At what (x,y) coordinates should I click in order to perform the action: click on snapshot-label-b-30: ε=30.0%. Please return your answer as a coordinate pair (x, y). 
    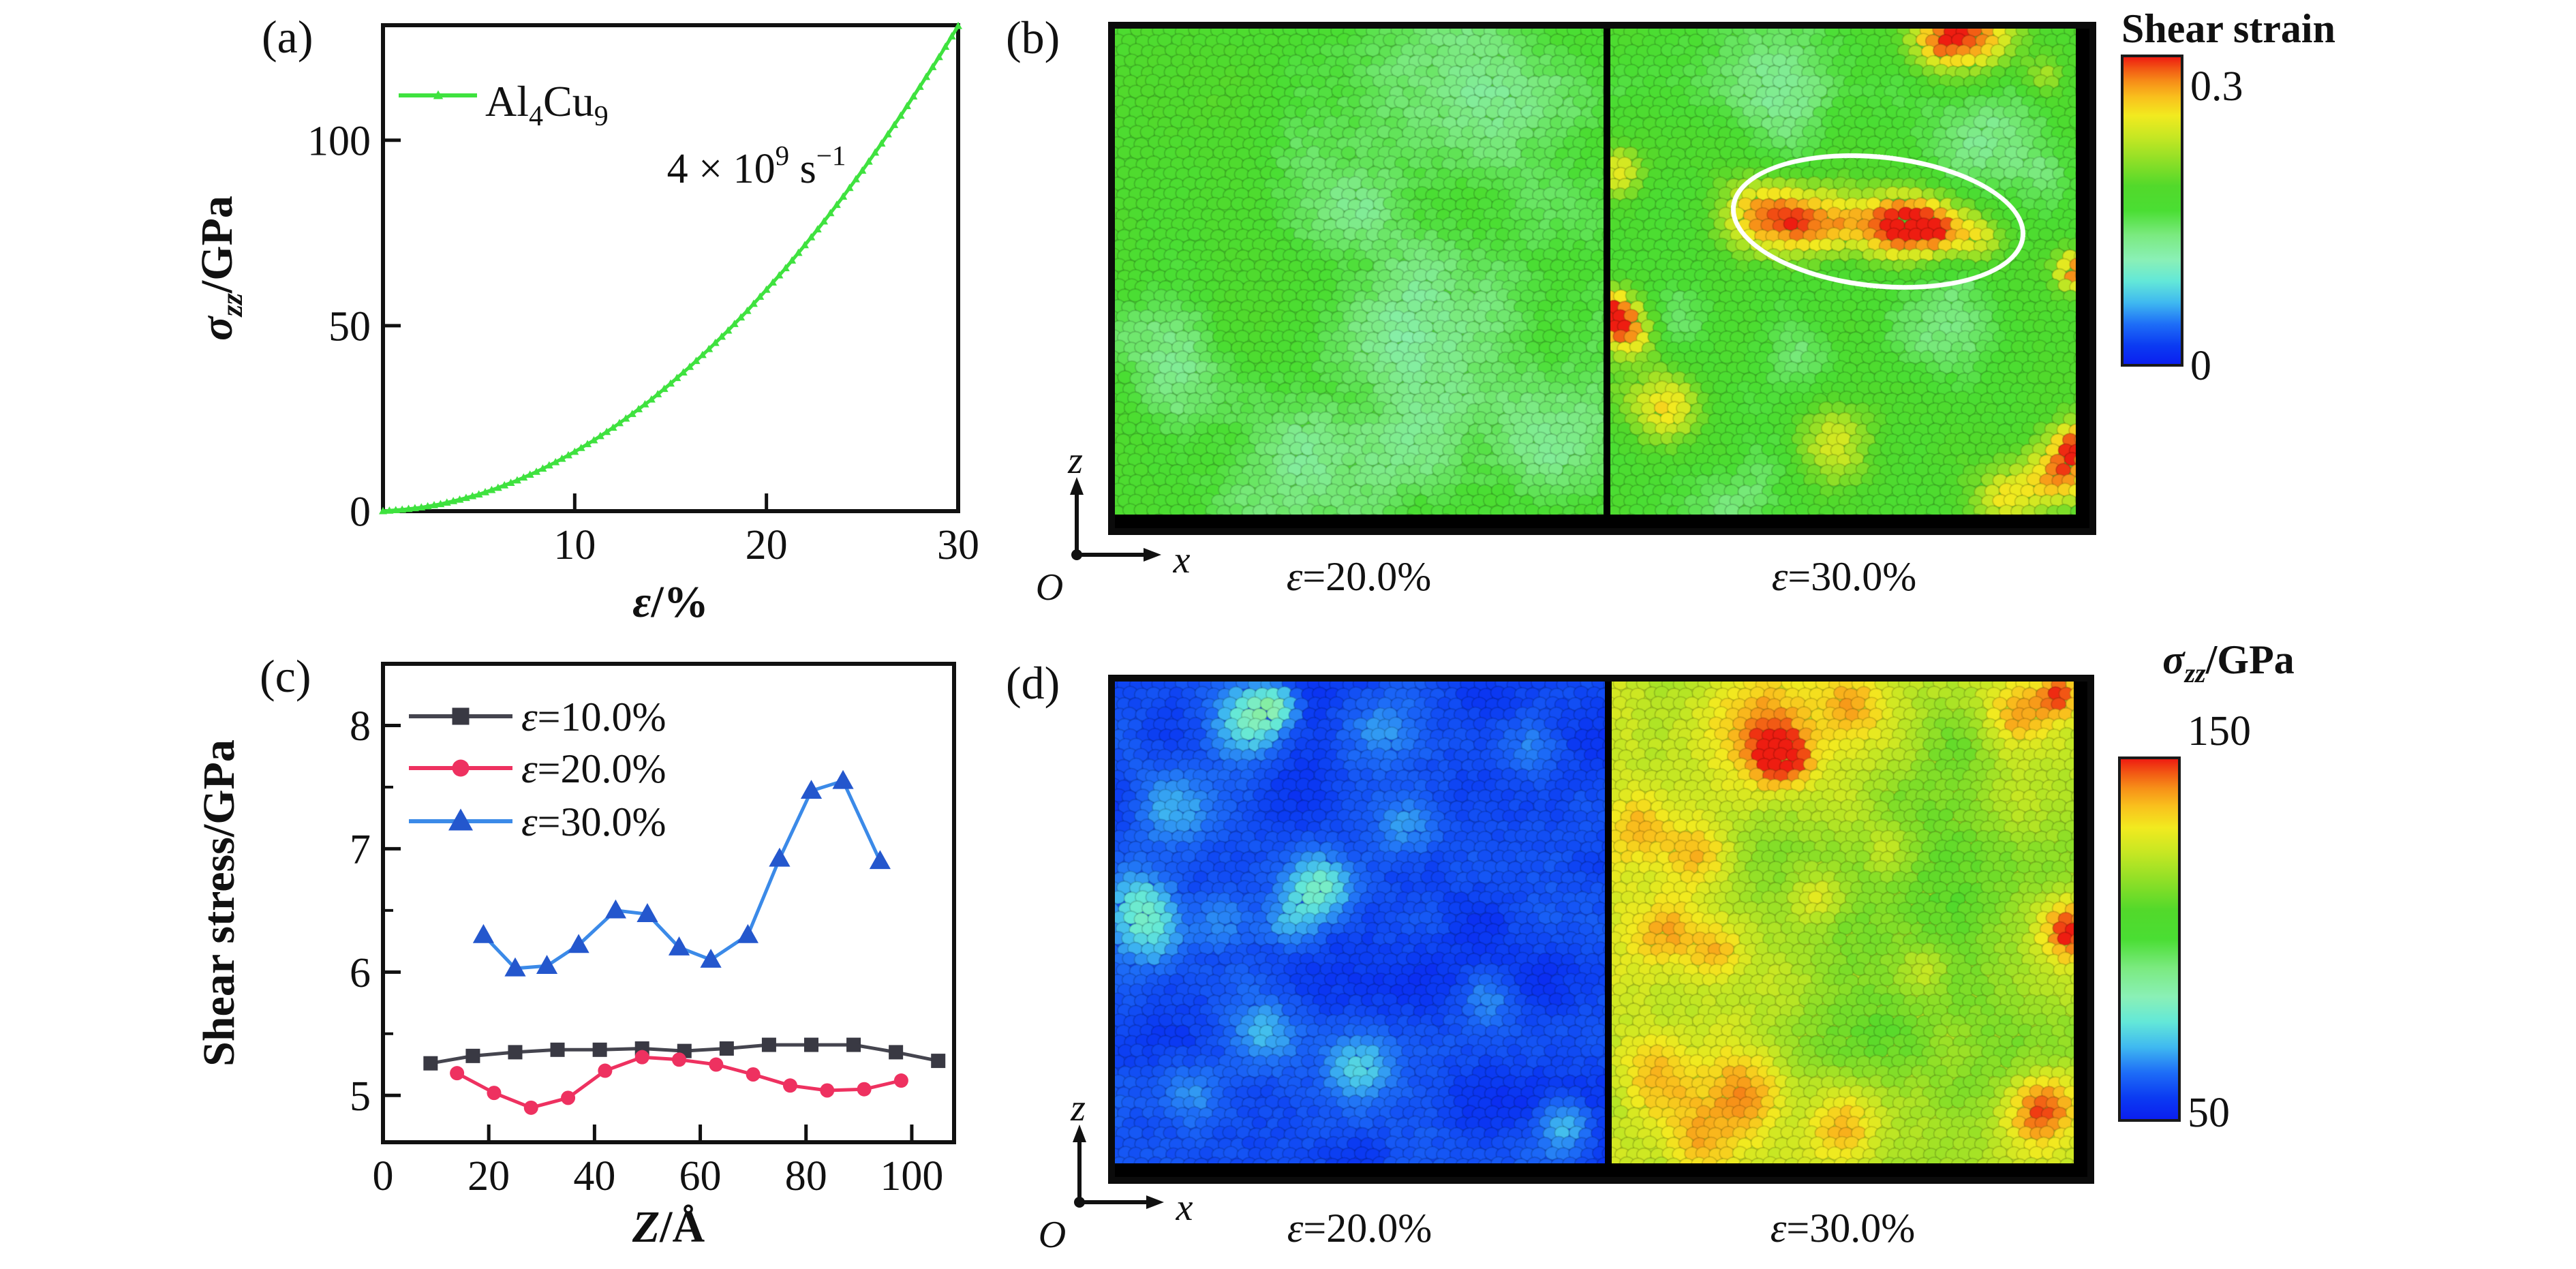
    Looking at the image, I should click on (1844, 576).